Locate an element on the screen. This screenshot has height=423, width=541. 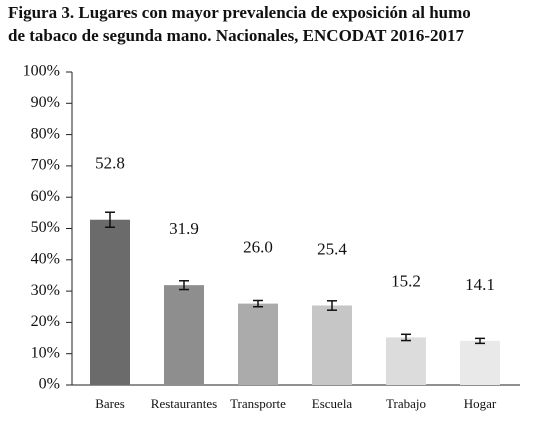
x-tick-label: Bares is located at coordinates (110, 403).